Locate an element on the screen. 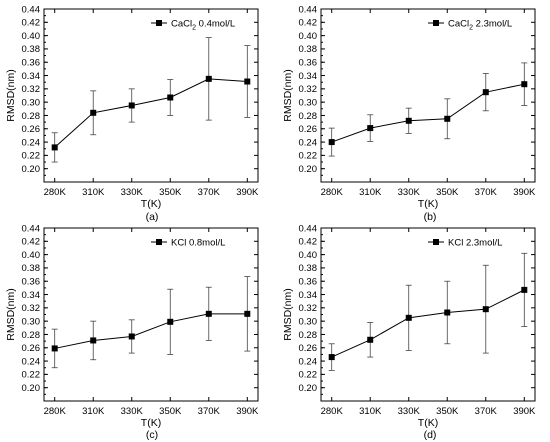  legend-label-subscript: 2 is located at coordinates (471, 28).